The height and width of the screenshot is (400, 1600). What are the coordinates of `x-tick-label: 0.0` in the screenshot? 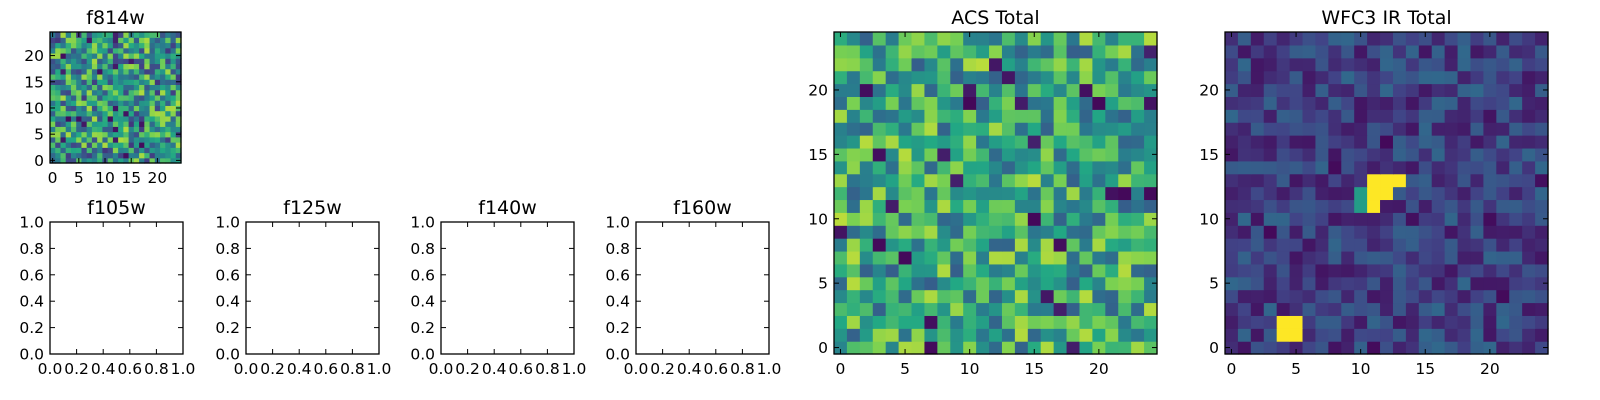 It's located at (636, 369).